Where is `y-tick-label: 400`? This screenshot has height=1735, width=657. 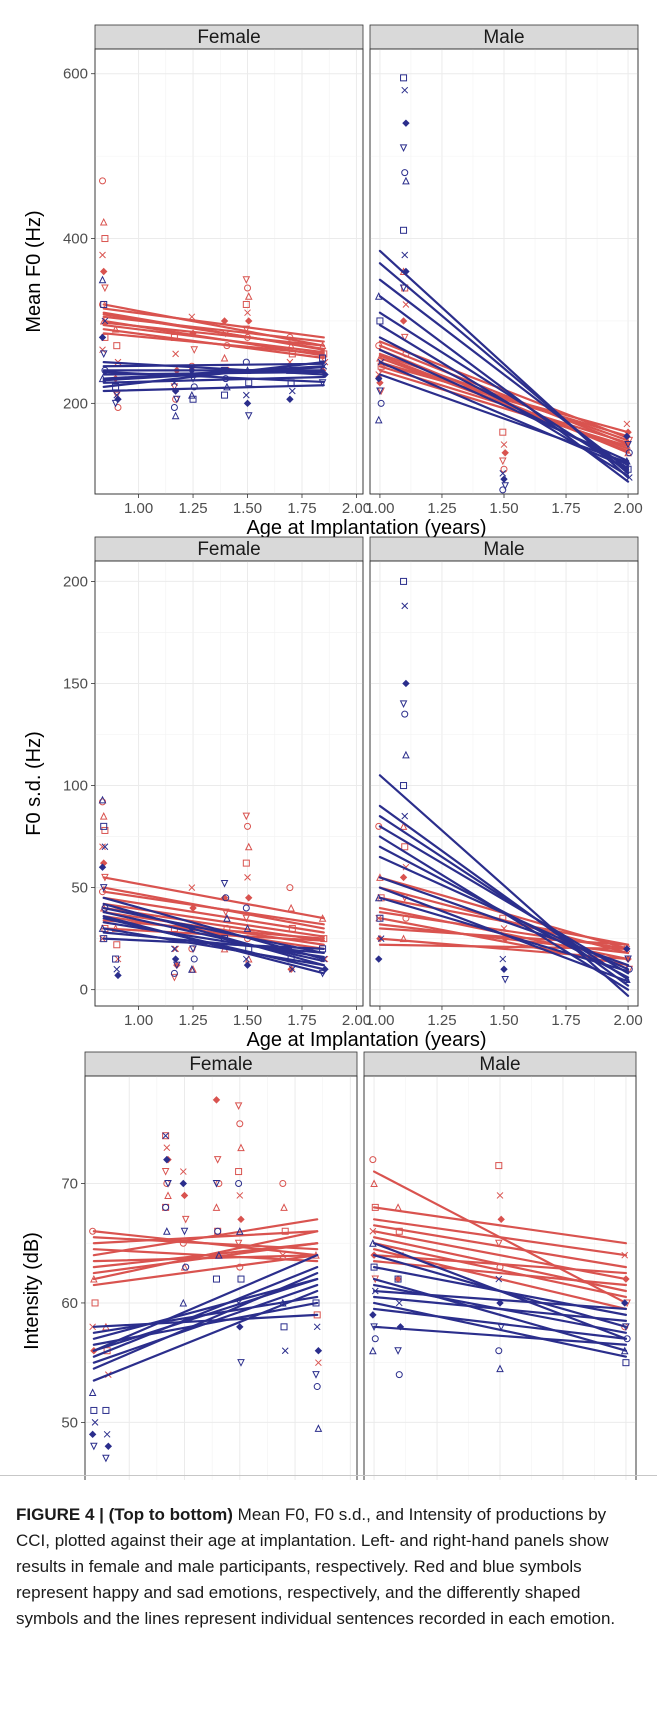
y-tick-label: 400 is located at coordinates (75, 239).